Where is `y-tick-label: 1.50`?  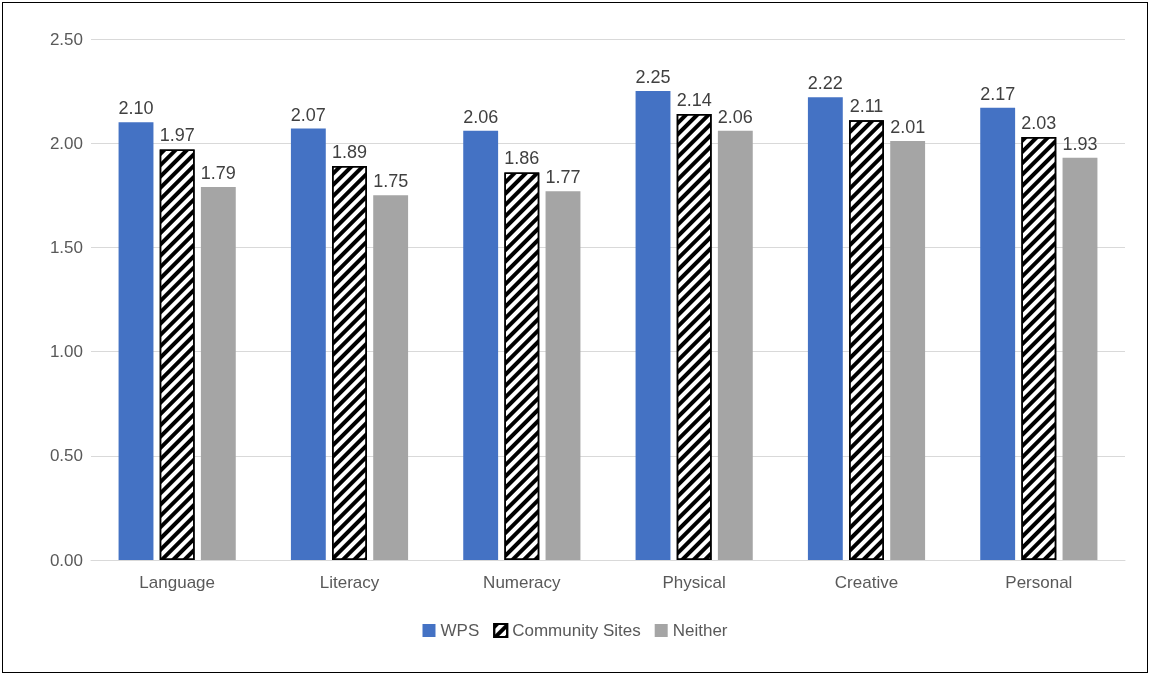
y-tick-label: 1.50 is located at coordinates (66, 247).